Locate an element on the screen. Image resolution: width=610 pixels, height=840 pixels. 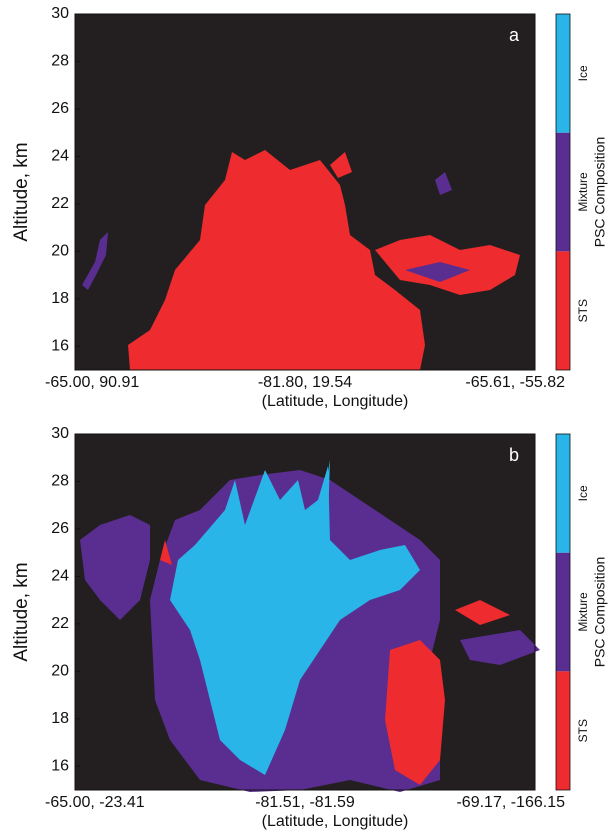
x-tick-label: -81.51, -81.59 is located at coordinates (305, 802).